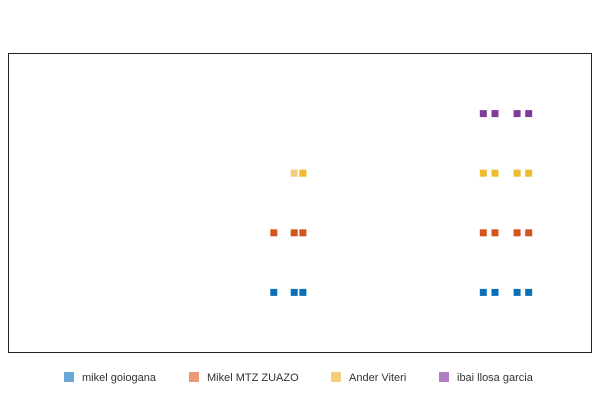 Image resolution: width=600 pixels, height=400 pixels. Describe the element at coordinates (495, 378) in the screenshot. I see `legend-label: ibai llosa garcia` at that location.